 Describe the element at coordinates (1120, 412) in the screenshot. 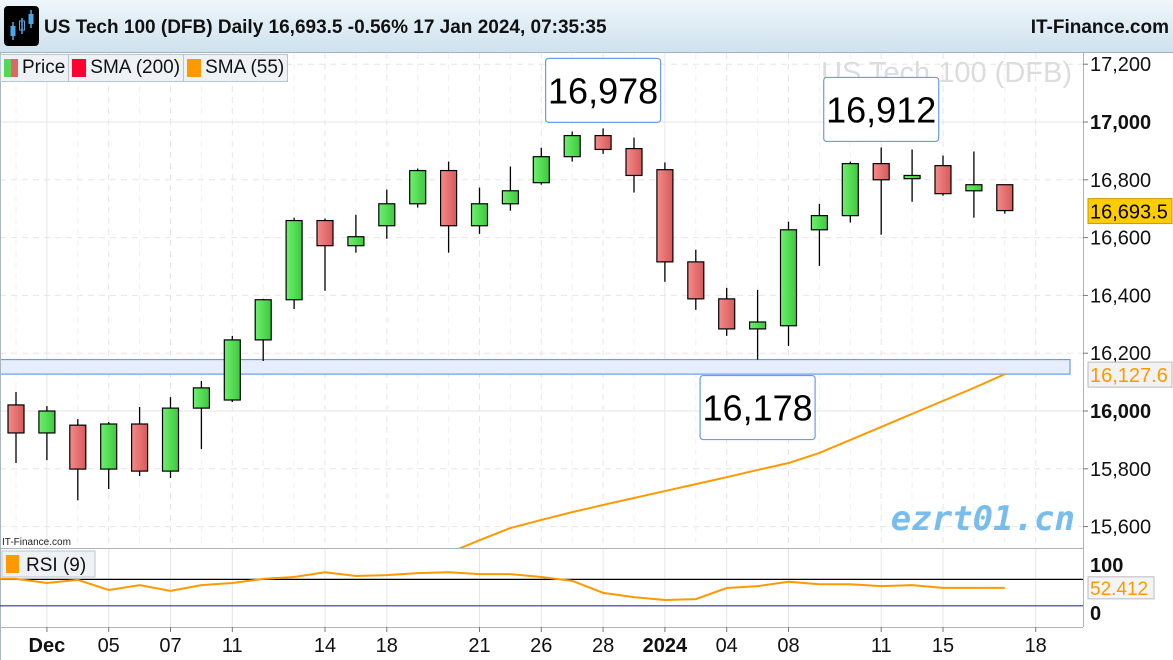

I see `y-tick-label: 16,000` at that location.